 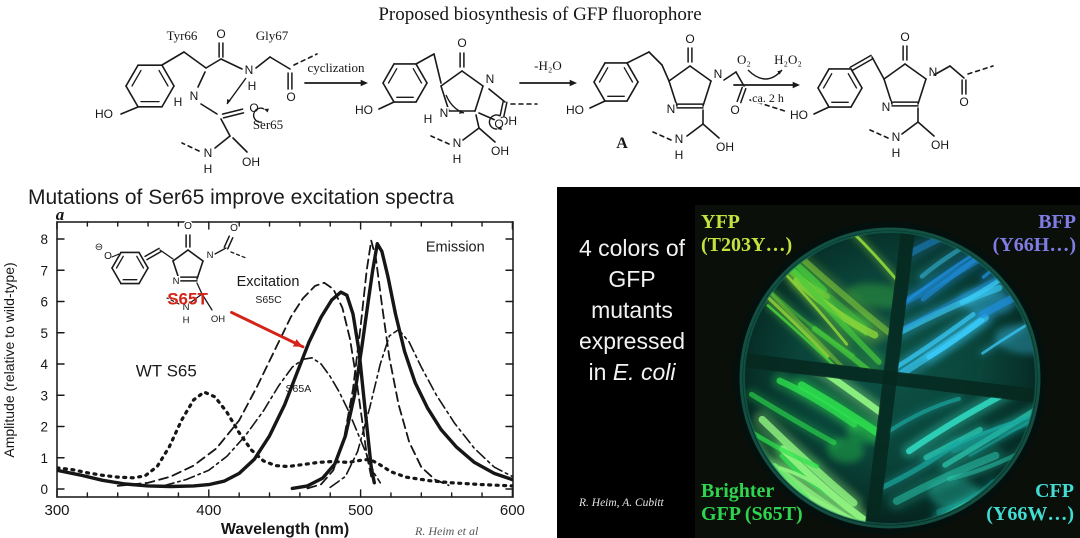 What do you see at coordinates (548, 65) in the screenshot?
I see `arrow-label-minus-h2o: -H₂O` at bounding box center [548, 65].